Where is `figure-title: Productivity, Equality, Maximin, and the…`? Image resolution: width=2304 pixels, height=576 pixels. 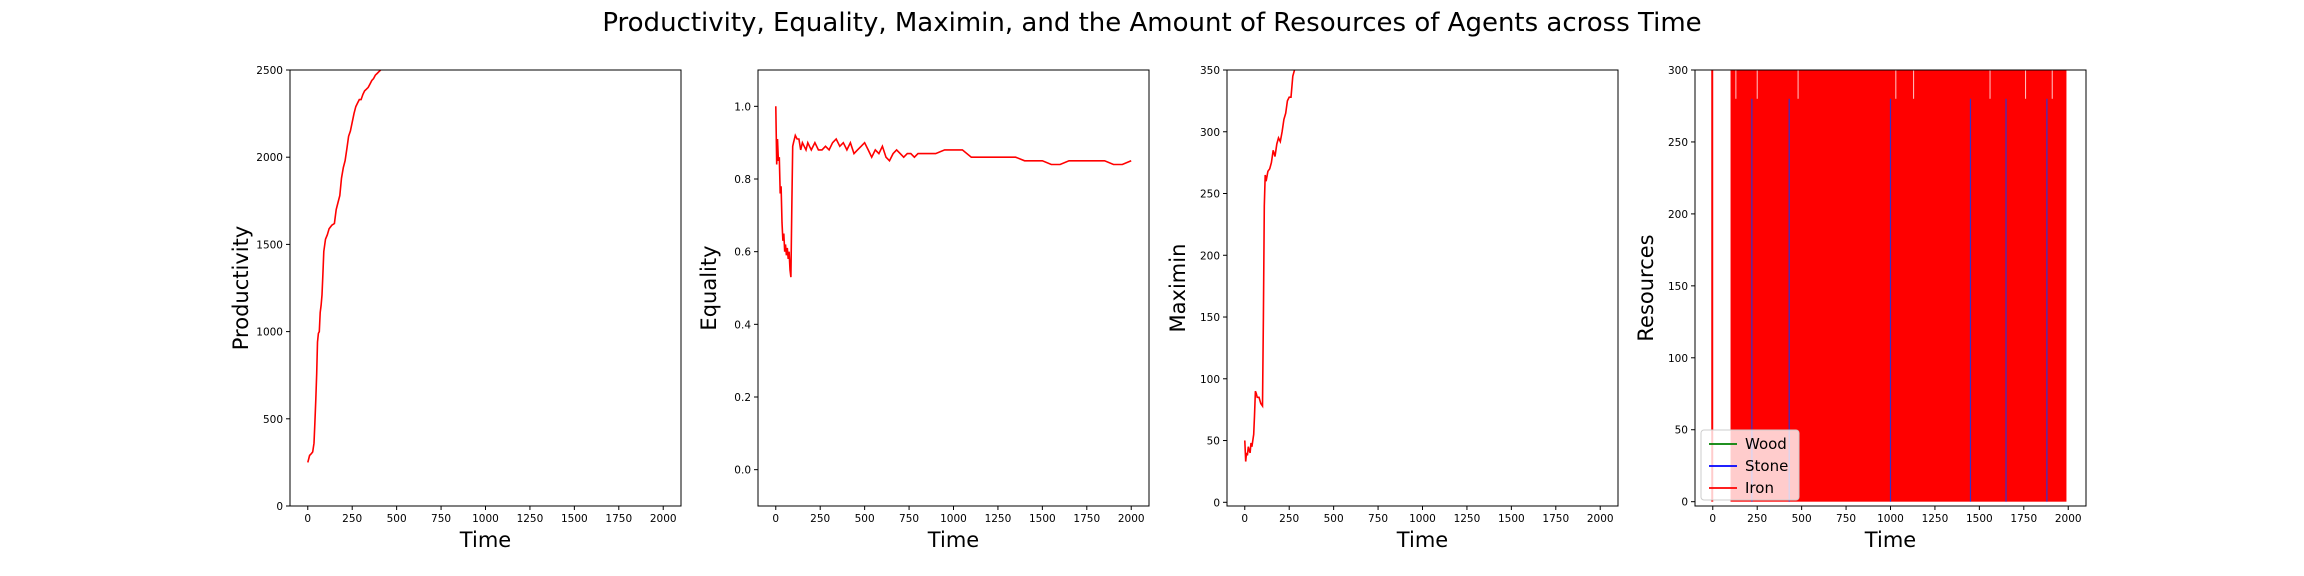 figure-title: Productivity, Equality, Maximin, and the… is located at coordinates (1152, 23).